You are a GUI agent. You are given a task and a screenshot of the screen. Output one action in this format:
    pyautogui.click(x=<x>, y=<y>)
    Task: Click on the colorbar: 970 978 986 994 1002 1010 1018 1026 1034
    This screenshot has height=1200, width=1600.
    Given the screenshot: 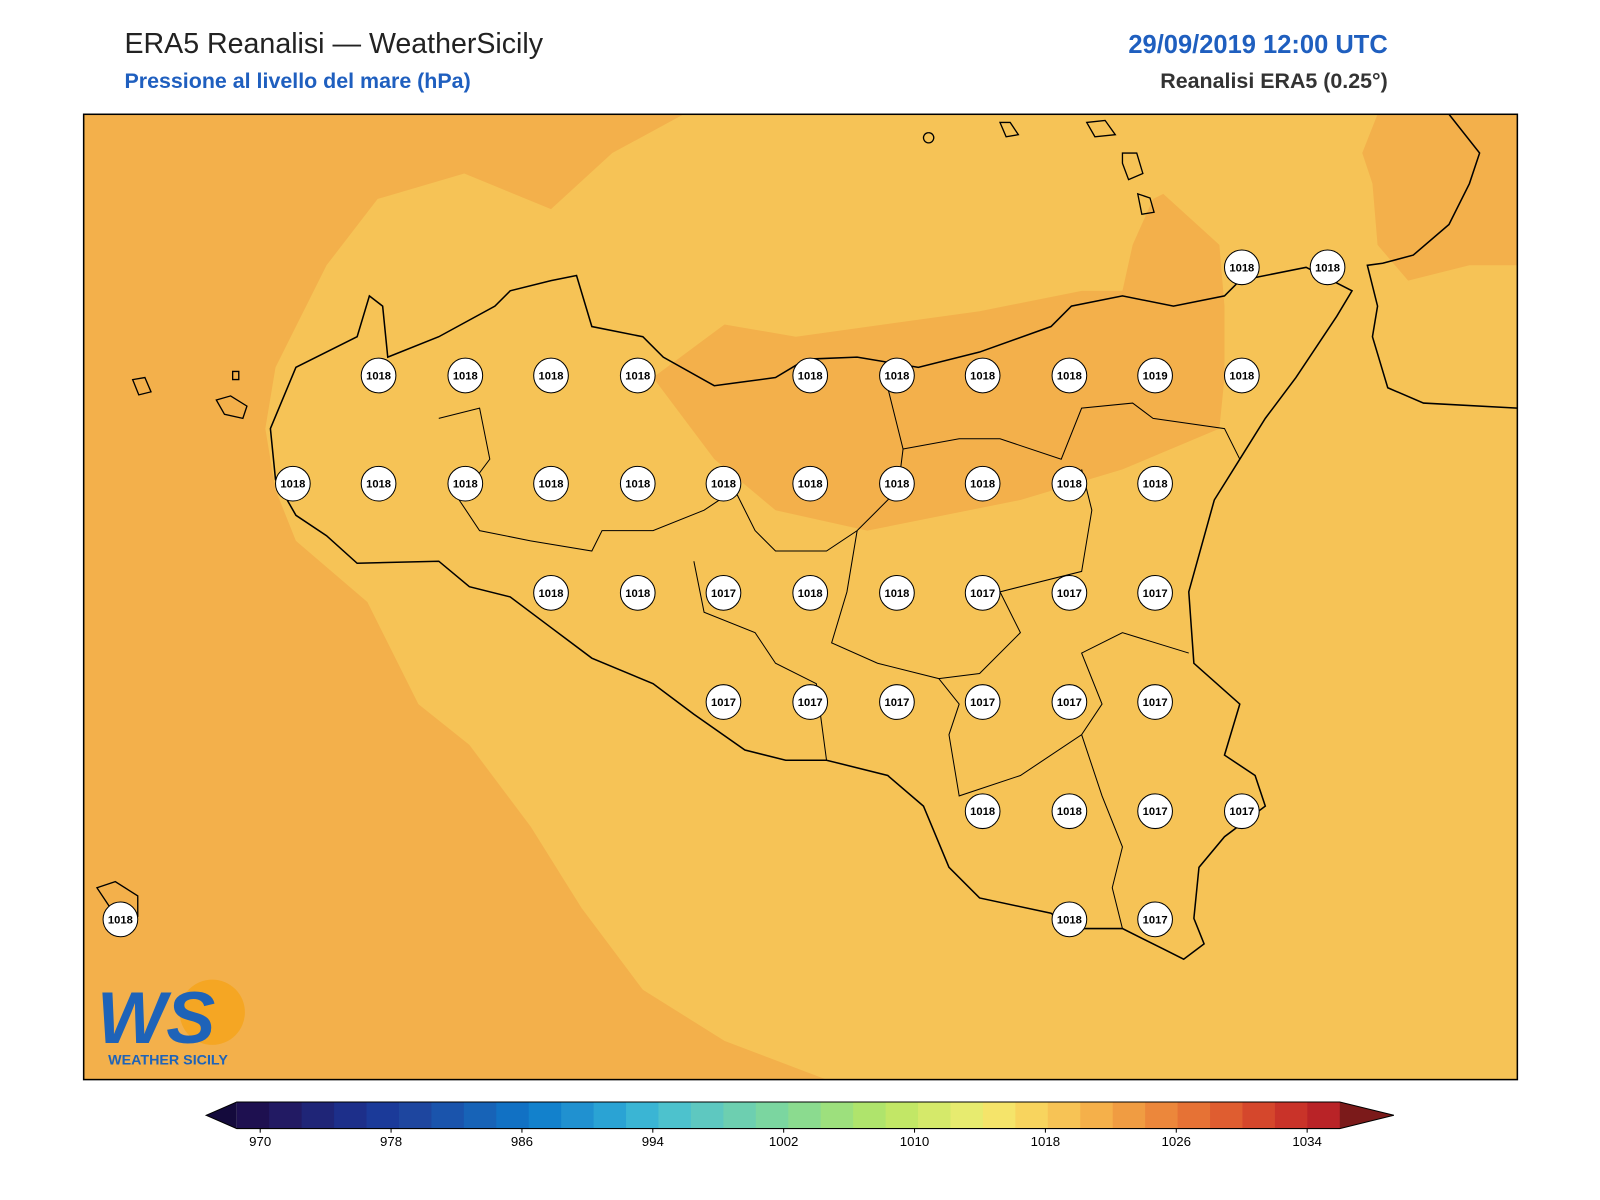 What is the action you would take?
    pyautogui.click(x=799, y=1125)
    